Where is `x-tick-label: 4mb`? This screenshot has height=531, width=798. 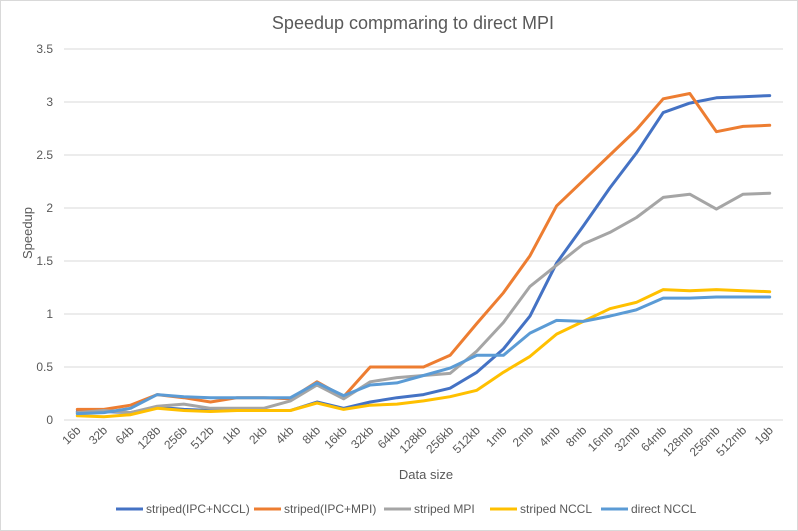 x-tick-label: 4mb is located at coordinates (549, 436).